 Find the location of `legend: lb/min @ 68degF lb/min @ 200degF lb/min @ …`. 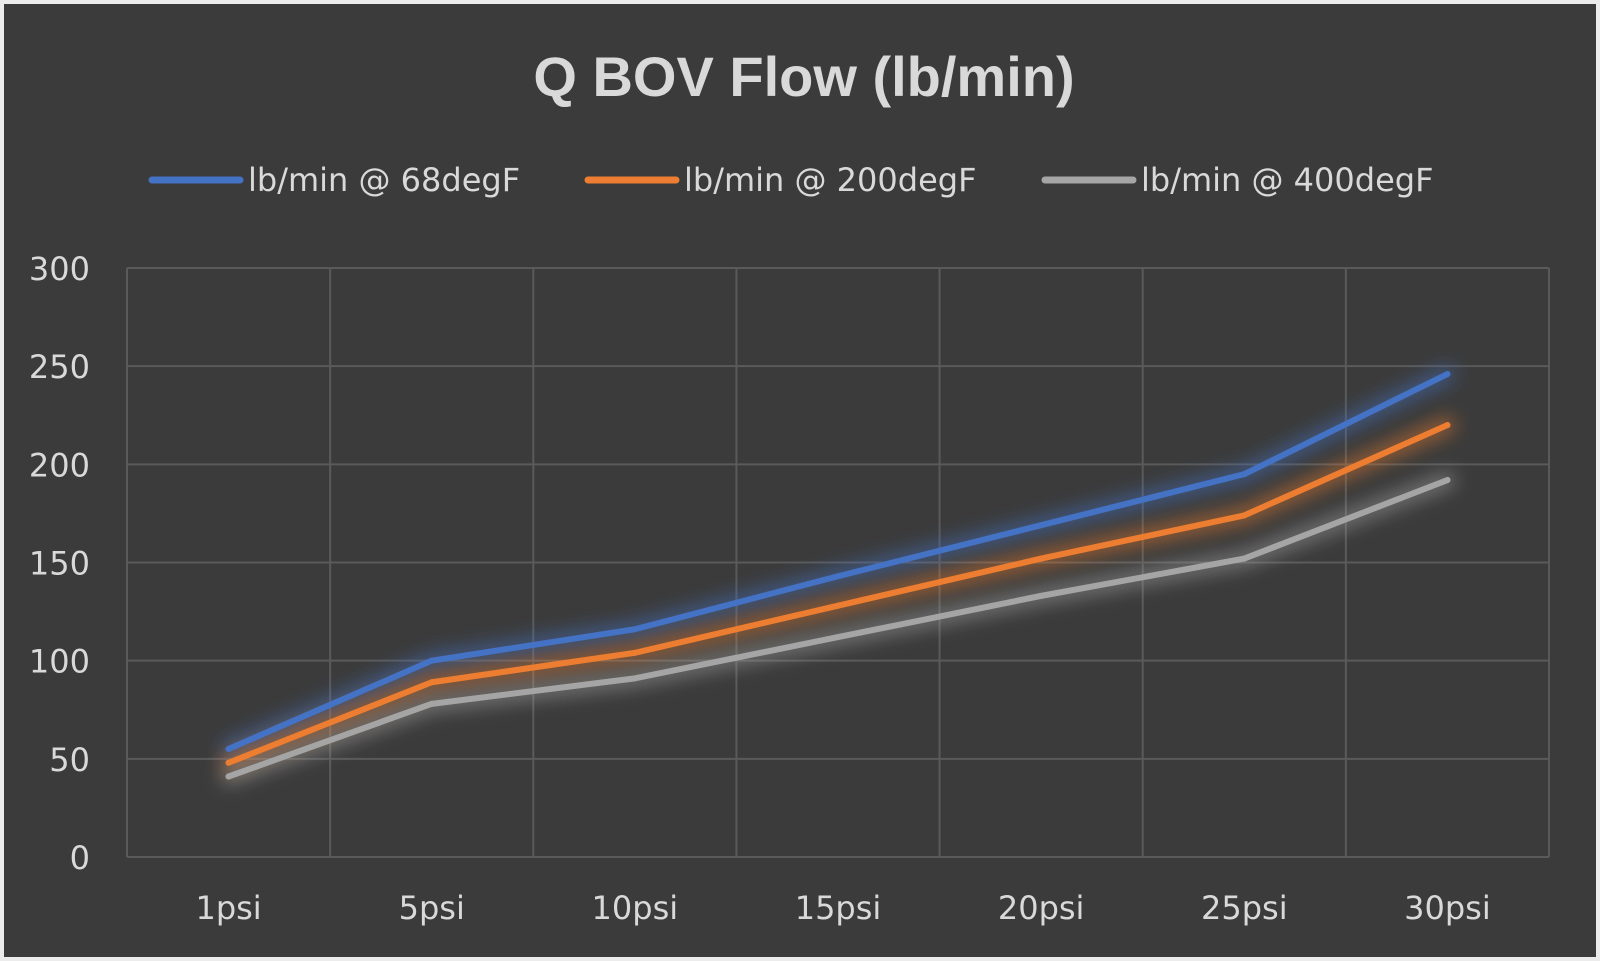

legend: lb/min @ 68degF lb/min @ 200degF lb/min @ … is located at coordinates (790, 180).